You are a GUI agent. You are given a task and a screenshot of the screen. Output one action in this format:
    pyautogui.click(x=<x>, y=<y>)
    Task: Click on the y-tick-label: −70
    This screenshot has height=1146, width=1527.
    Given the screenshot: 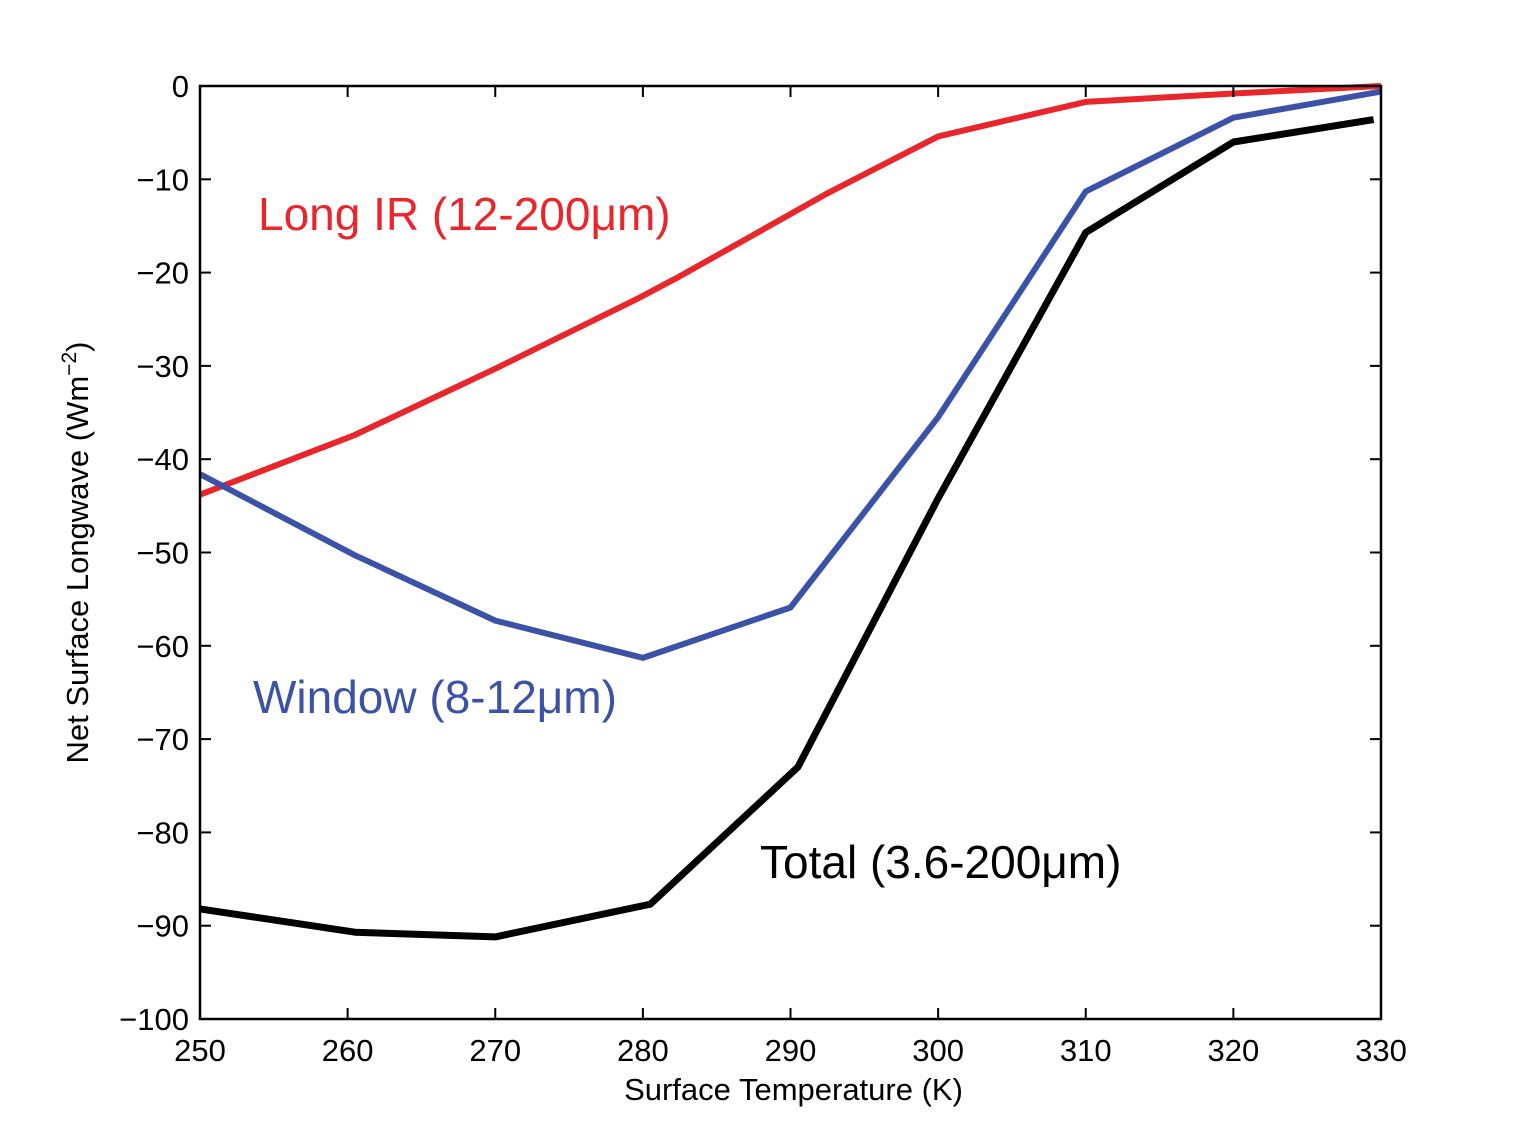 What is the action you would take?
    pyautogui.click(x=162, y=739)
    